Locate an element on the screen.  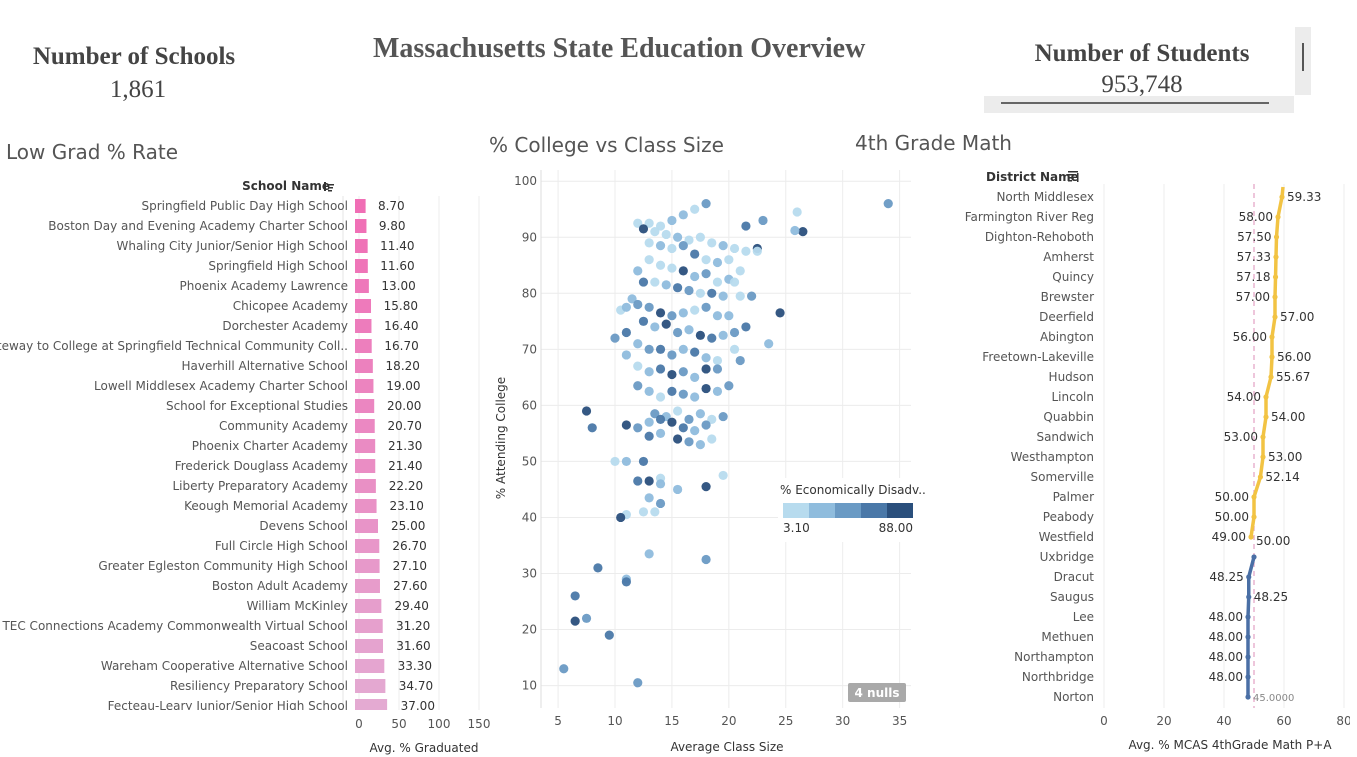
grad-bar-label: 34.70 is located at coordinates (416, 686).